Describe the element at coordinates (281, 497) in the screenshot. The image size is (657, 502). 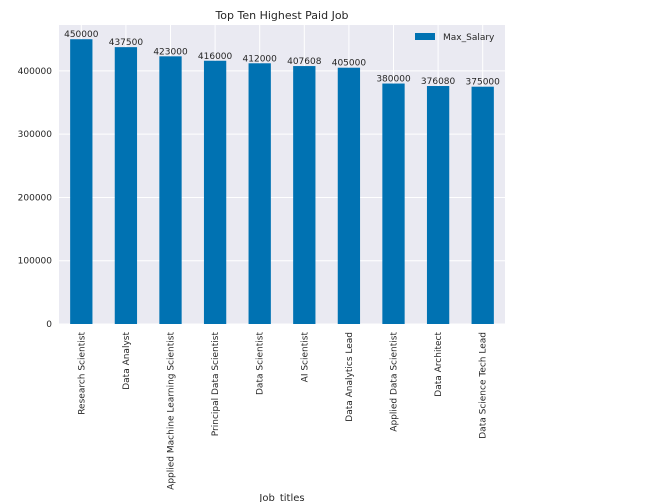
I see `x-axis-label: Job_titles` at that location.